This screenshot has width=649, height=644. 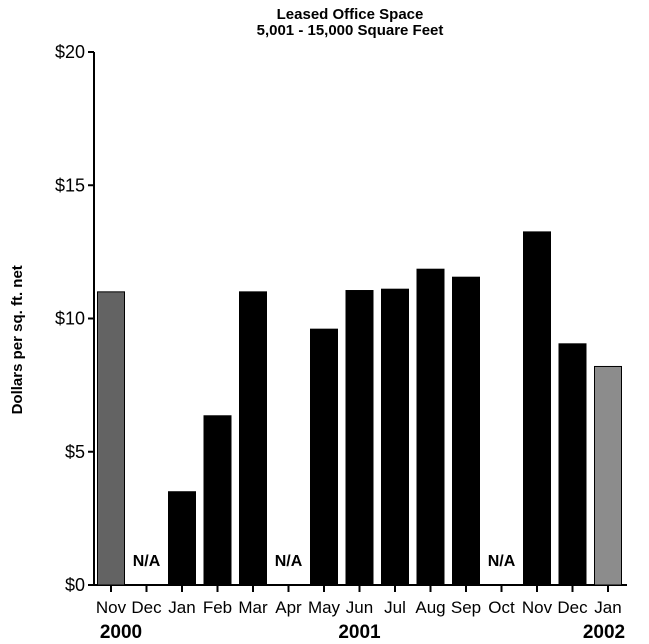 What do you see at coordinates (466, 607) in the screenshot?
I see `x-tick-label: Sep` at bounding box center [466, 607].